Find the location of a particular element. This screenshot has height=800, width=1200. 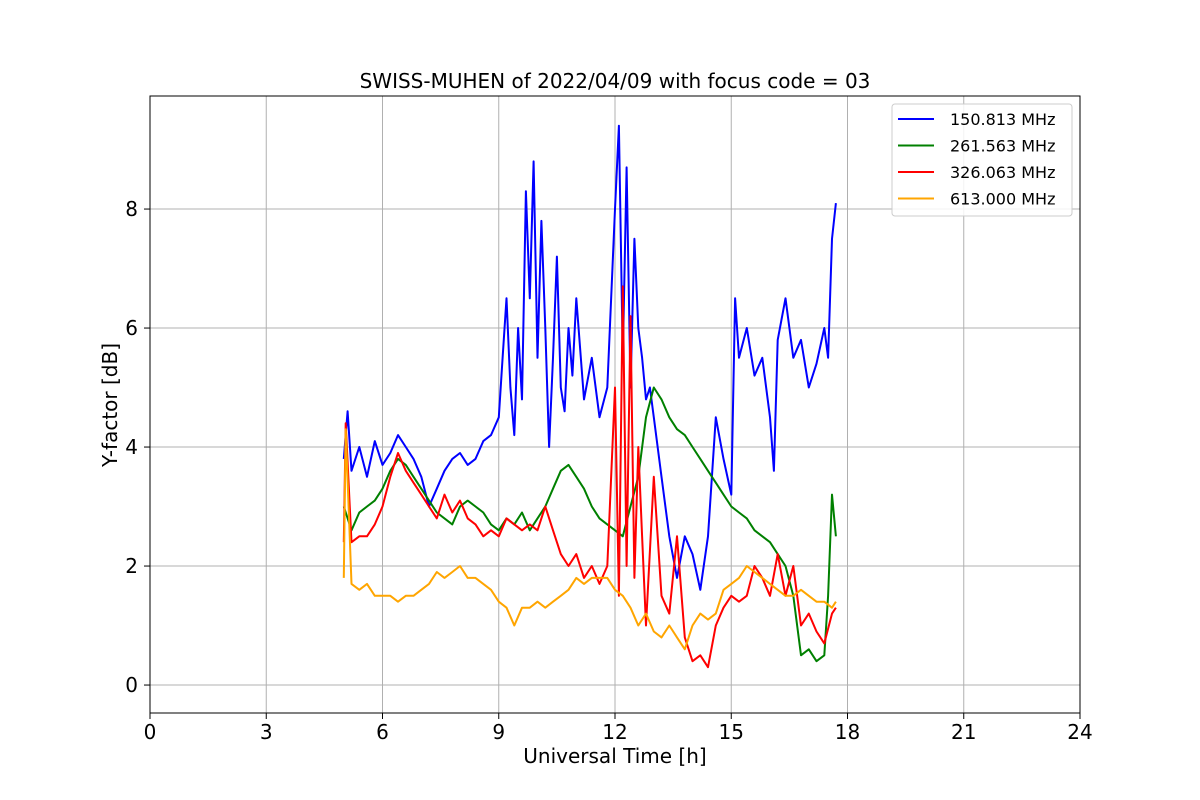

legend-label-4: 613.000 MHz is located at coordinates (1002, 199).